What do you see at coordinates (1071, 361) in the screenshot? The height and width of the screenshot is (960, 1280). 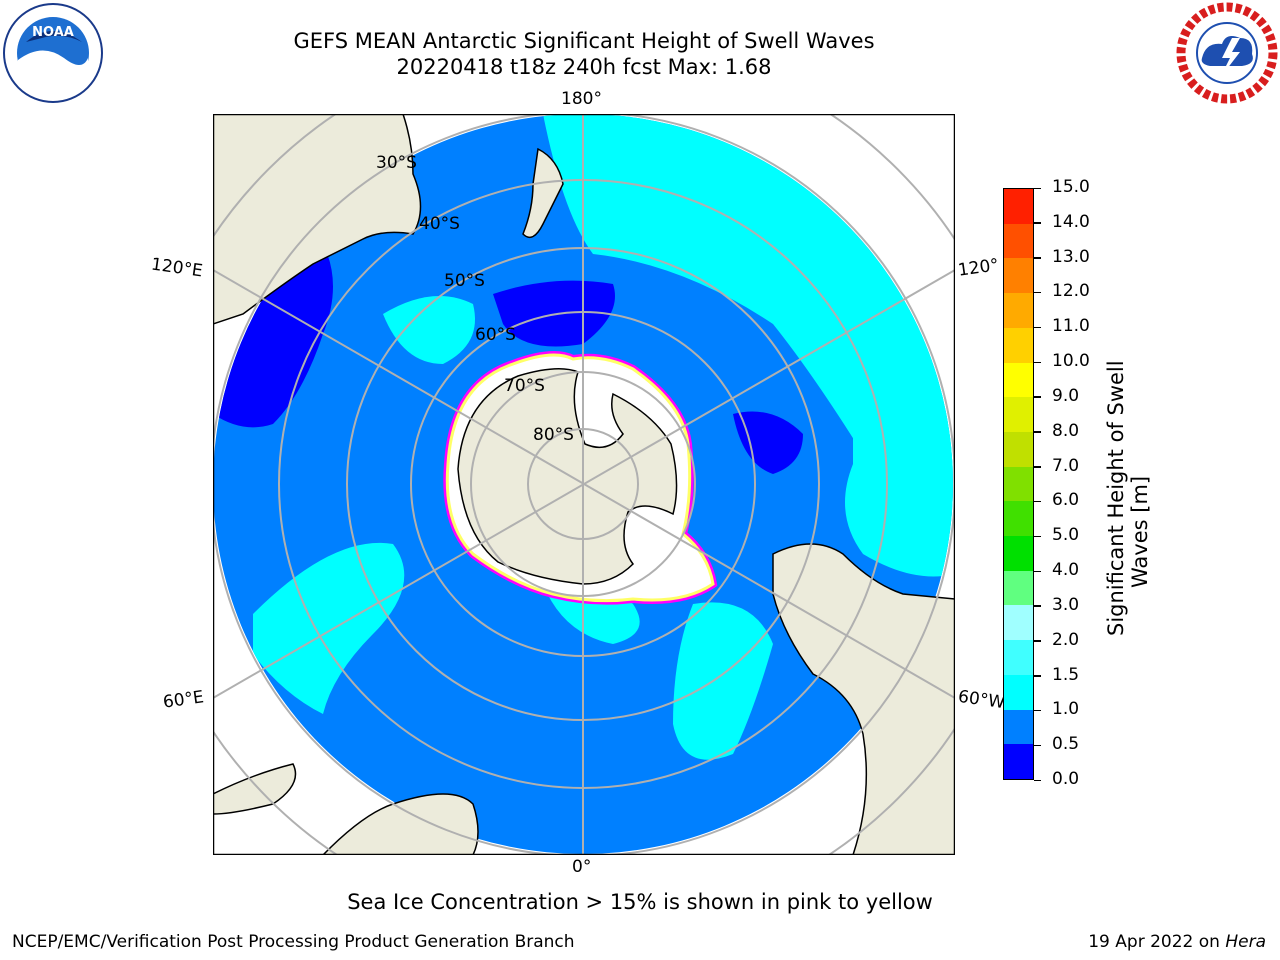 I see `colorbar-tick-label: 10.0` at bounding box center [1071, 361].